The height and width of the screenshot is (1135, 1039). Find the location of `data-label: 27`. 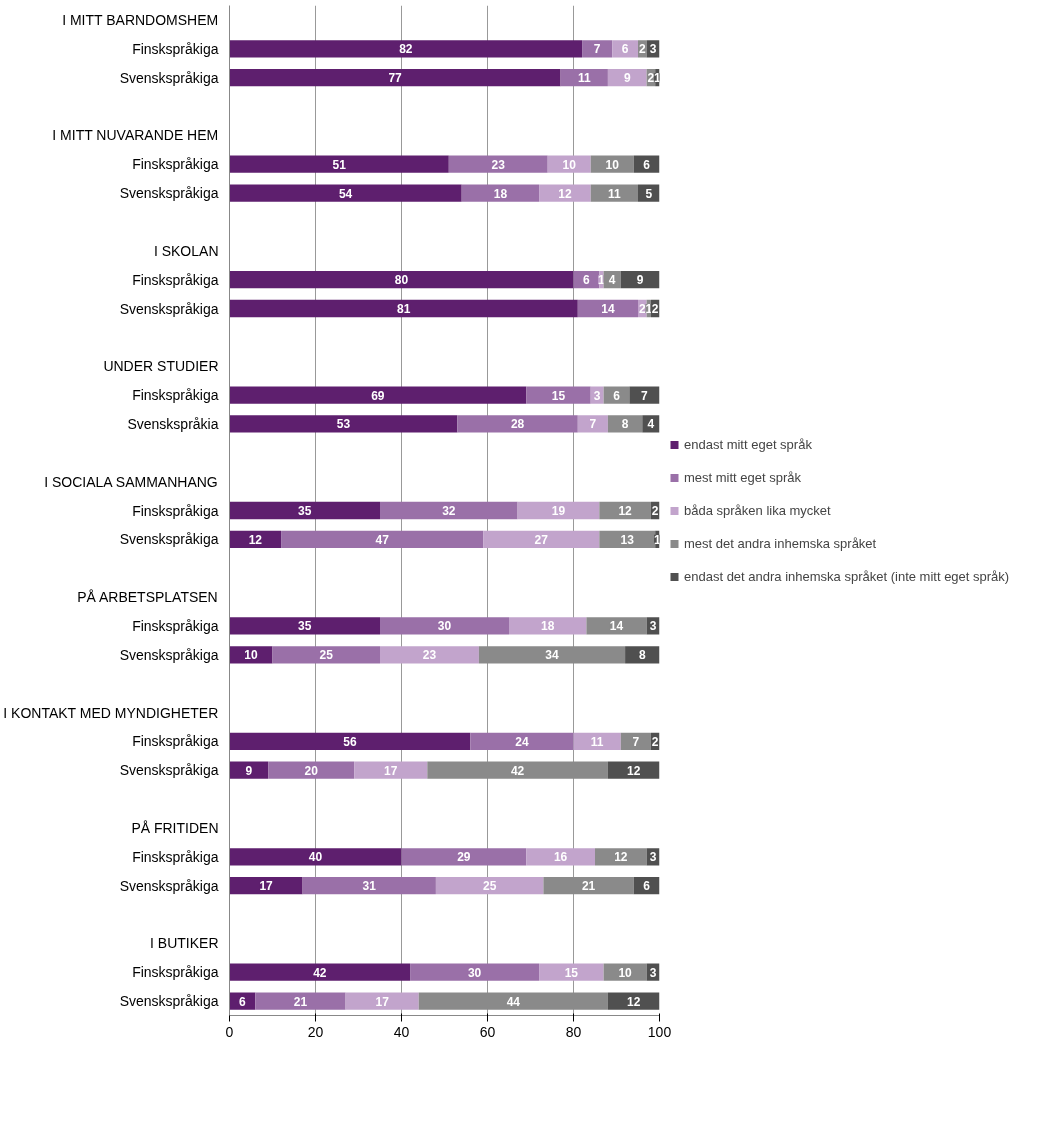

data-label: 27 is located at coordinates (541, 539).